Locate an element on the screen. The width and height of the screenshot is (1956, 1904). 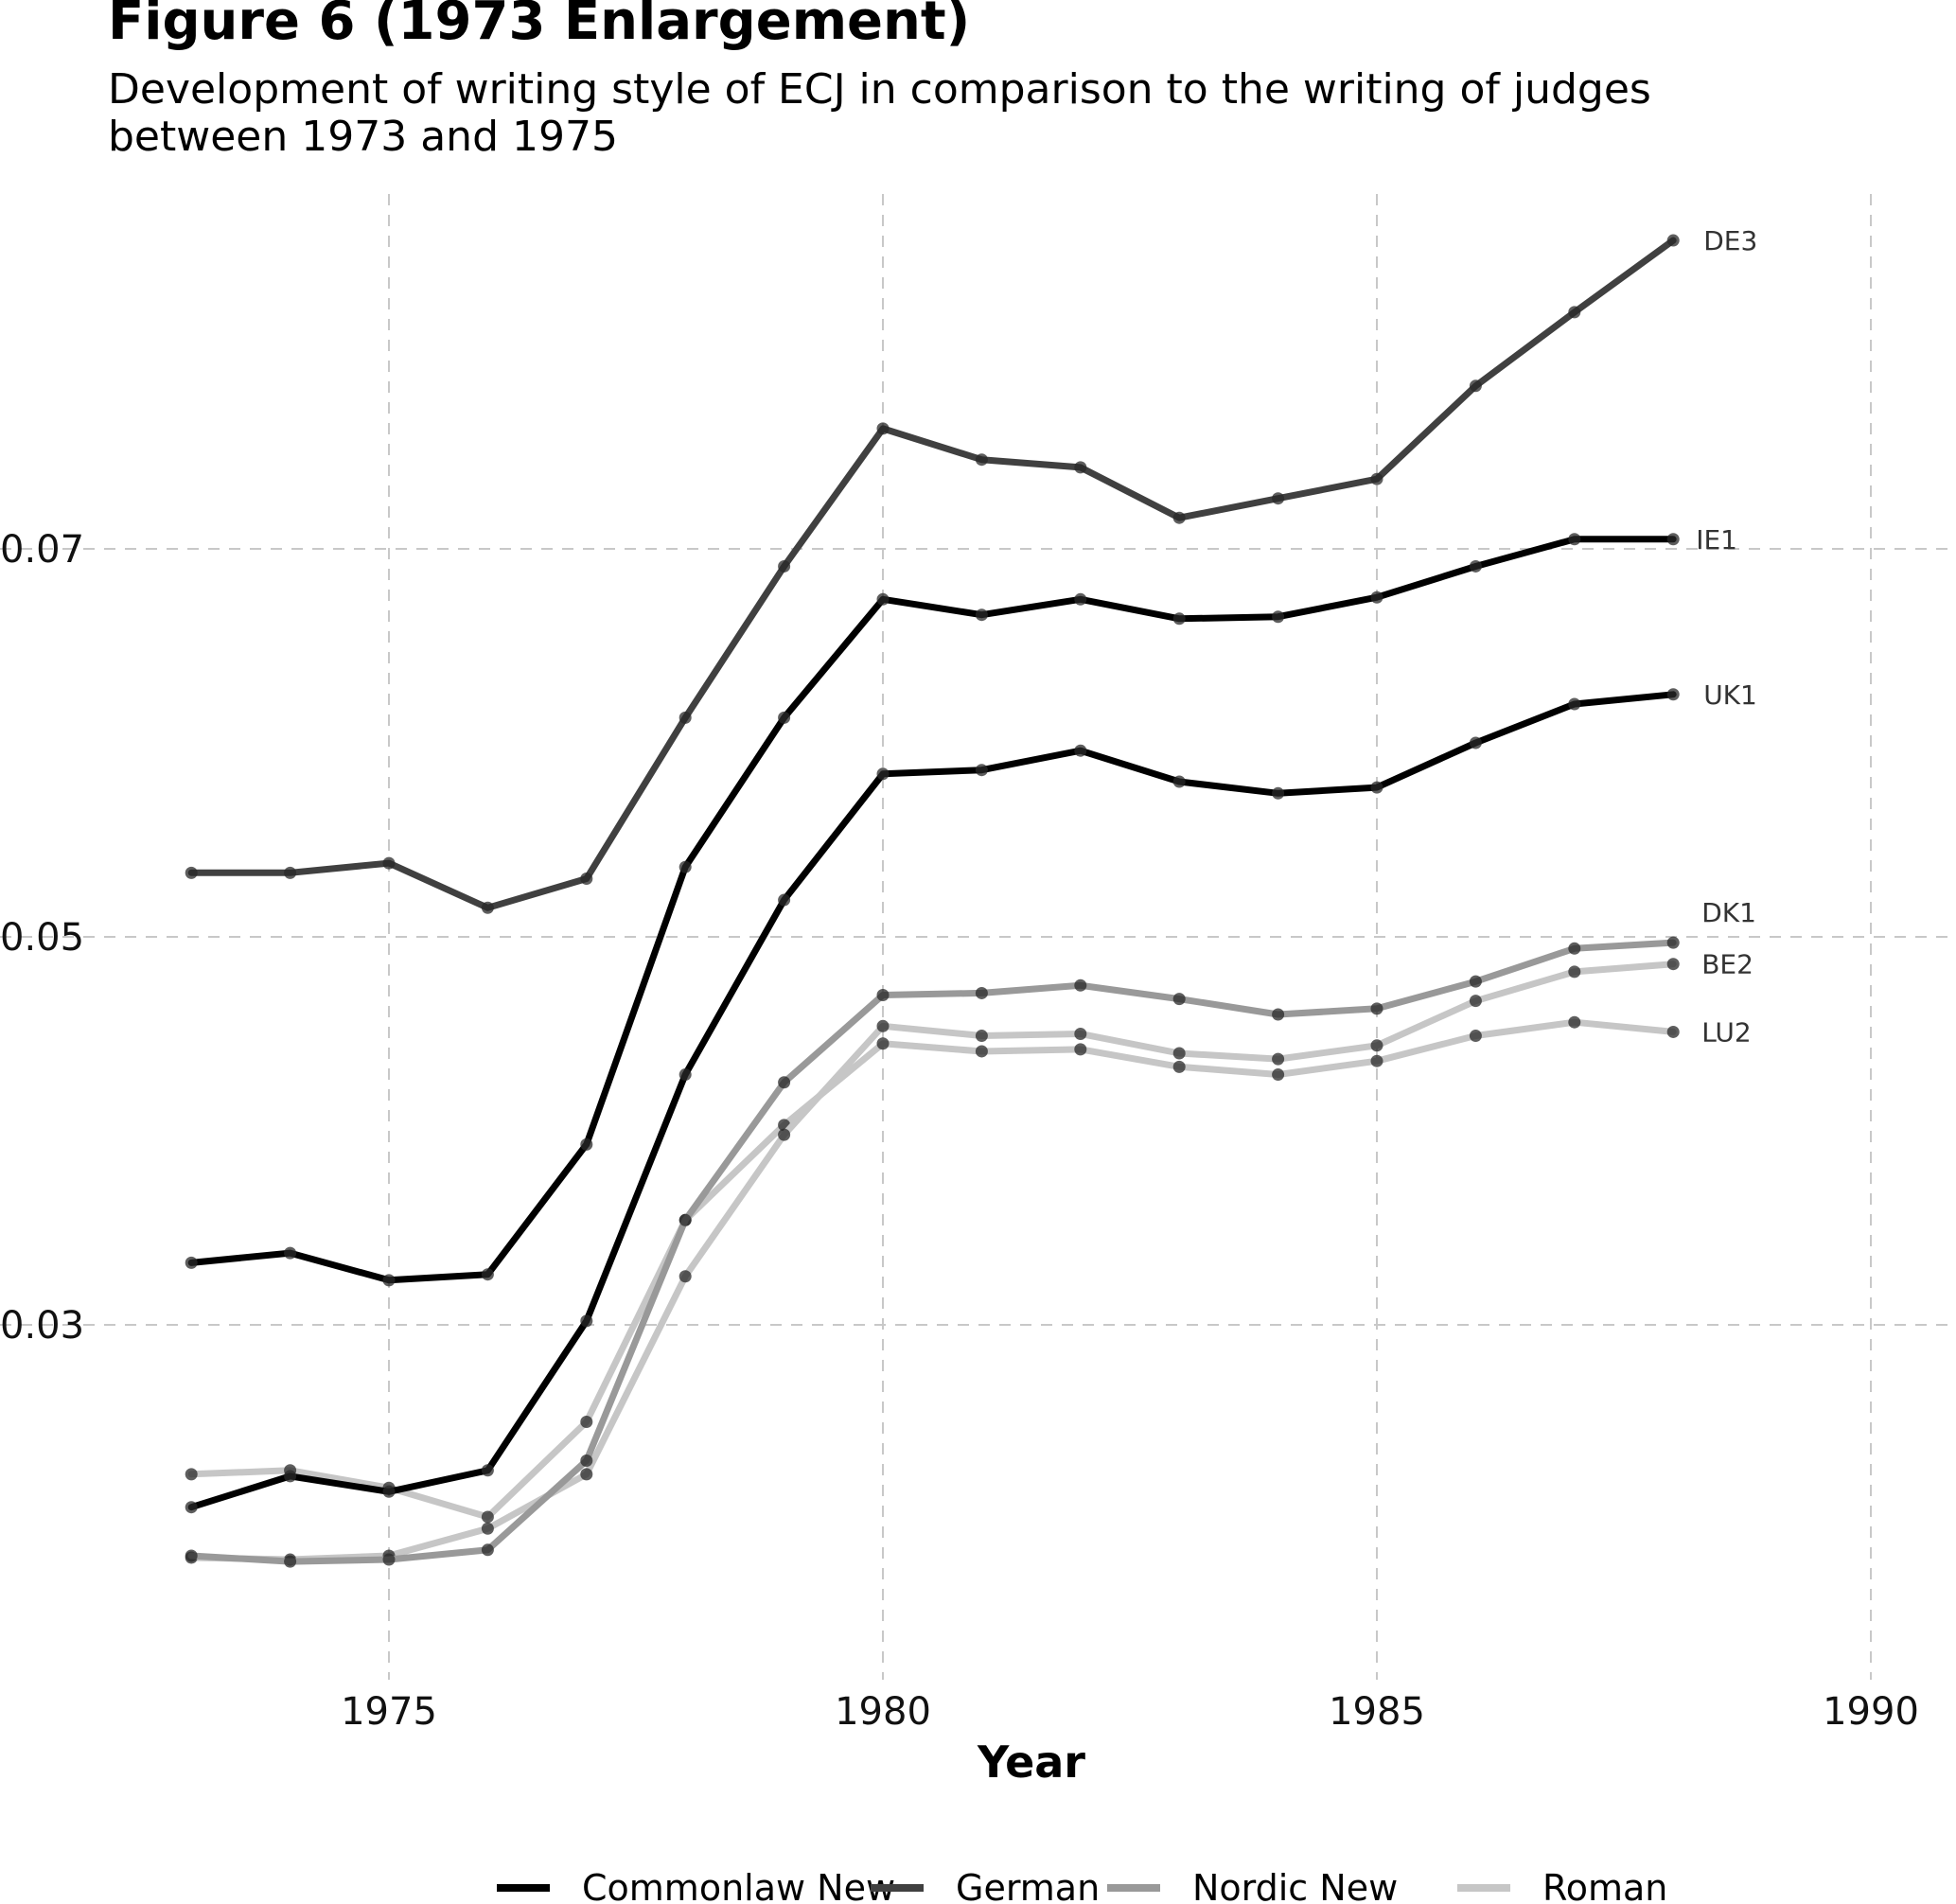
y-axis-ticks: 0.03 0.05 0.07 is located at coordinates (42, 938).